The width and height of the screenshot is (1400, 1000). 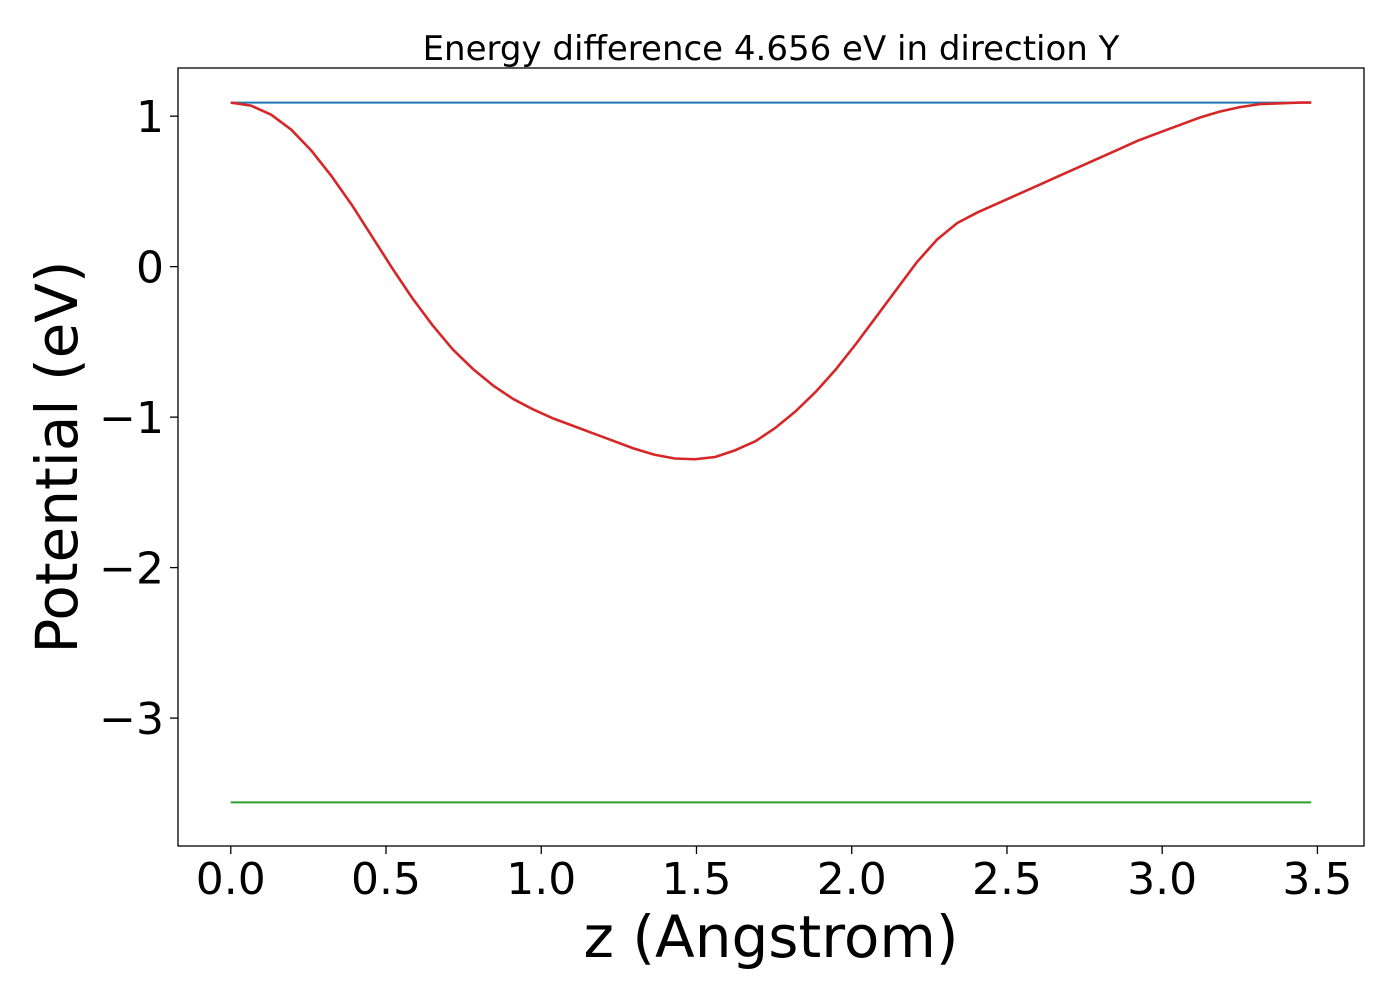 What do you see at coordinates (131, 719) in the screenshot?
I see `y-tick-label: −3` at bounding box center [131, 719].